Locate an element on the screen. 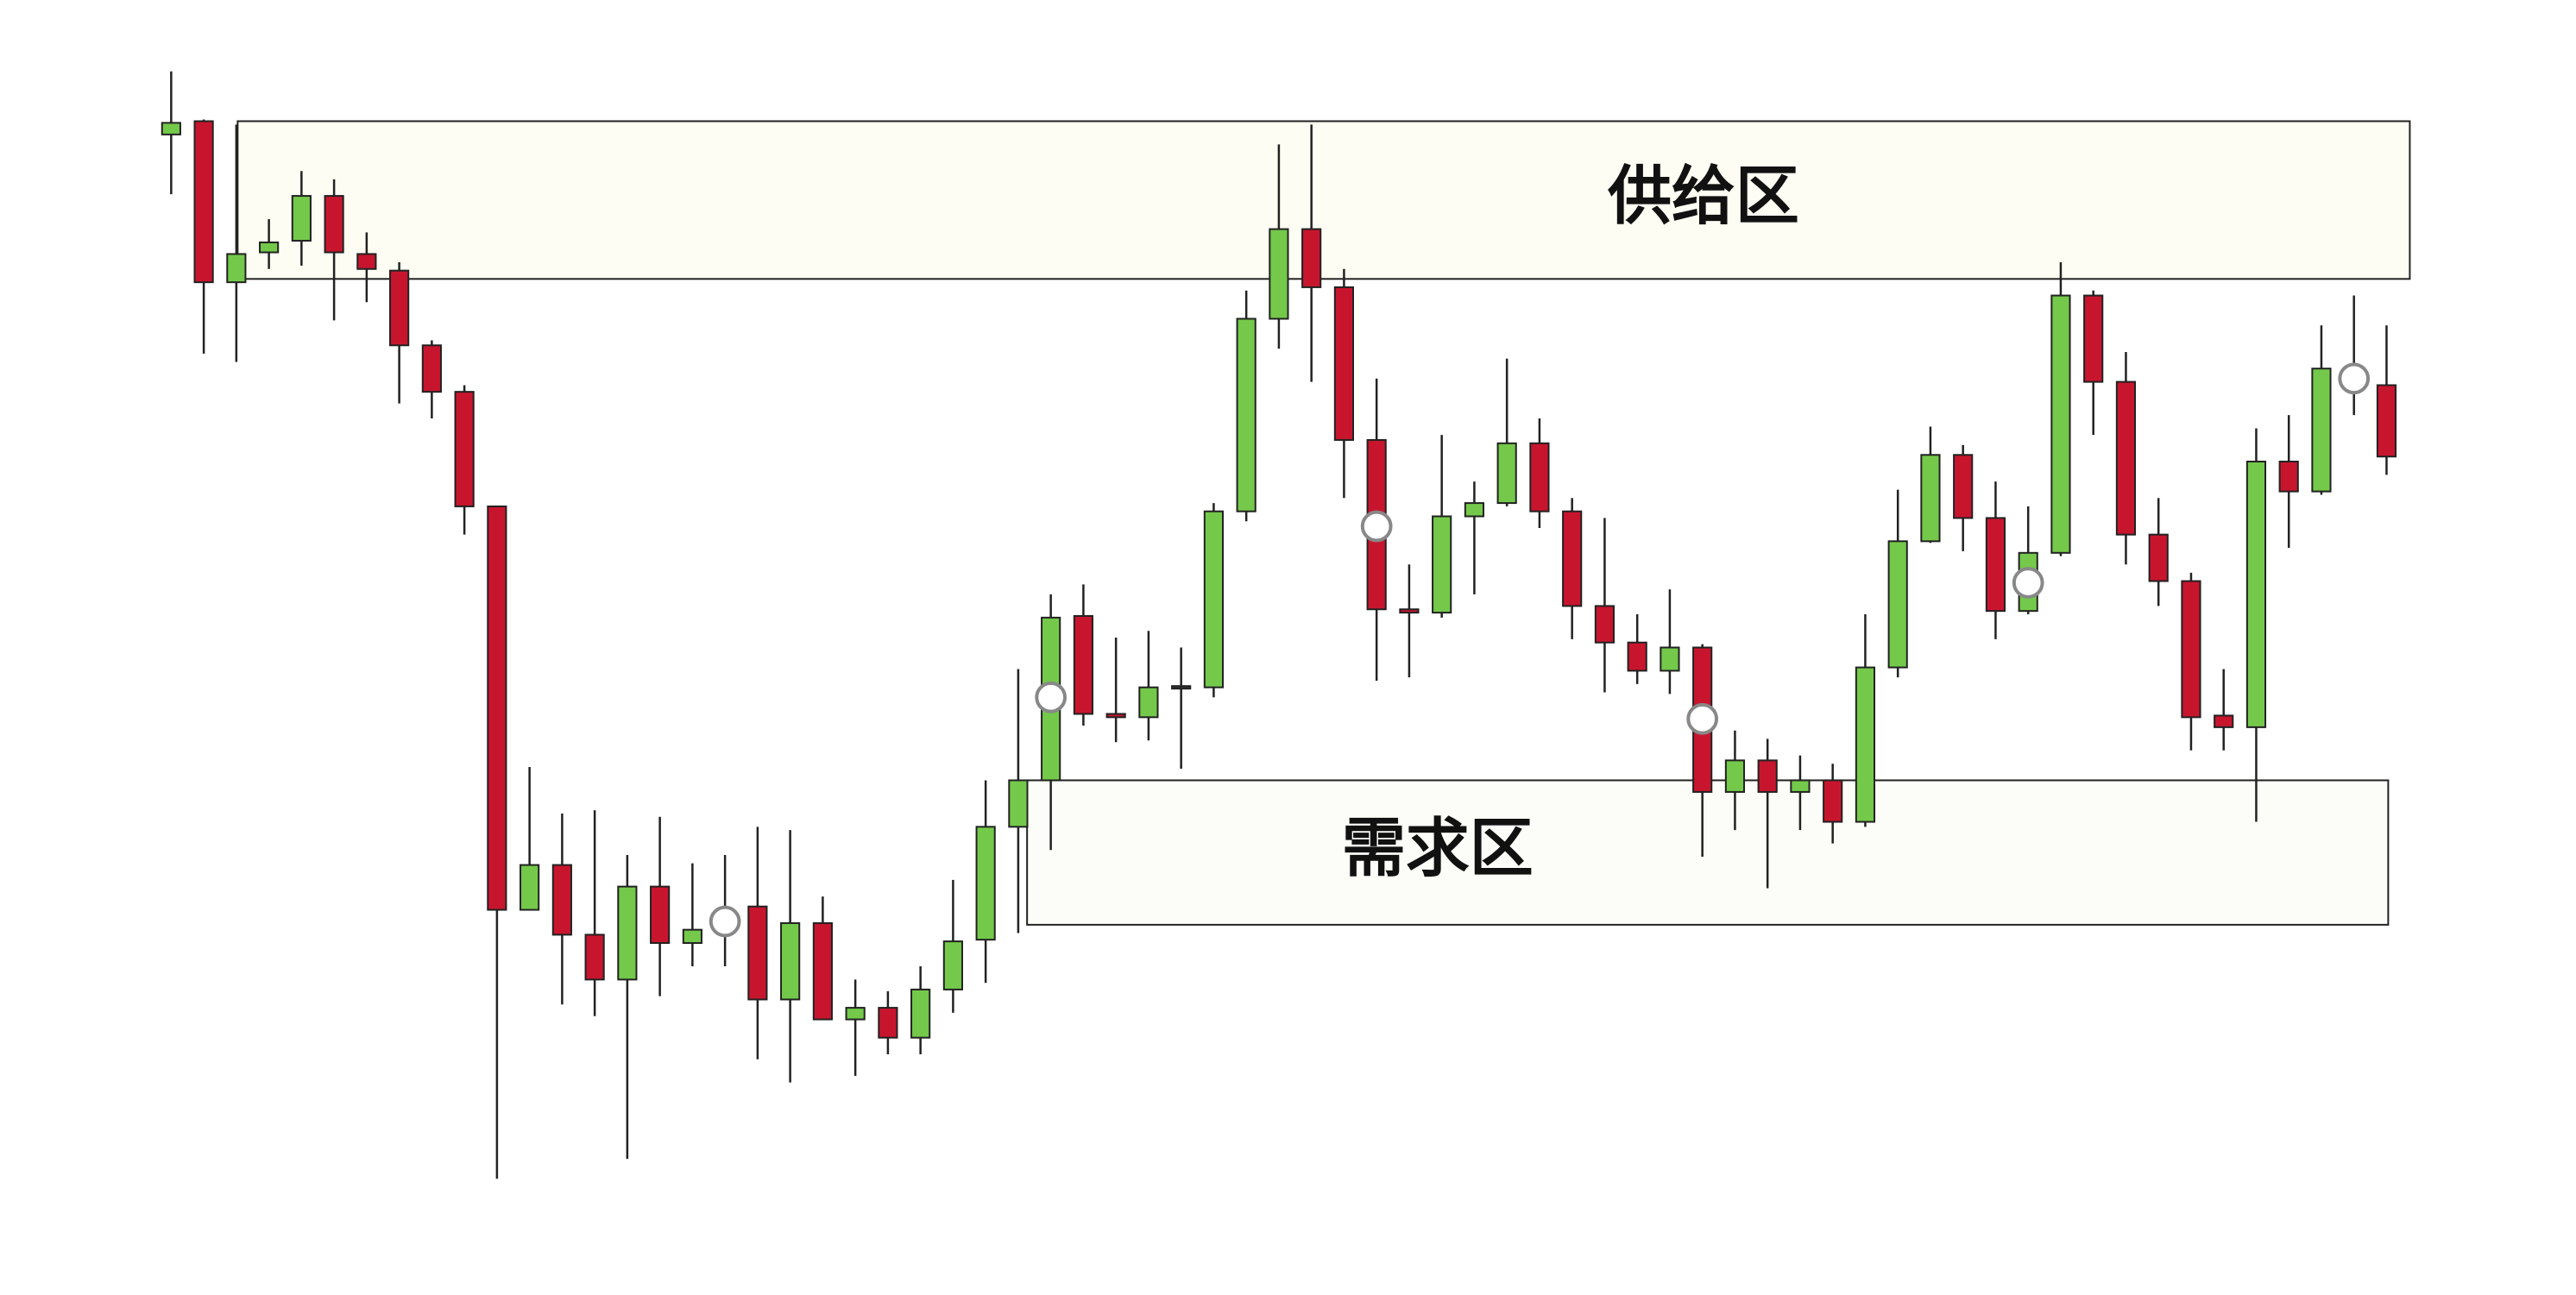 This screenshot has width=2576, height=1295. zone-label: 需求区 is located at coordinates (1438, 849).